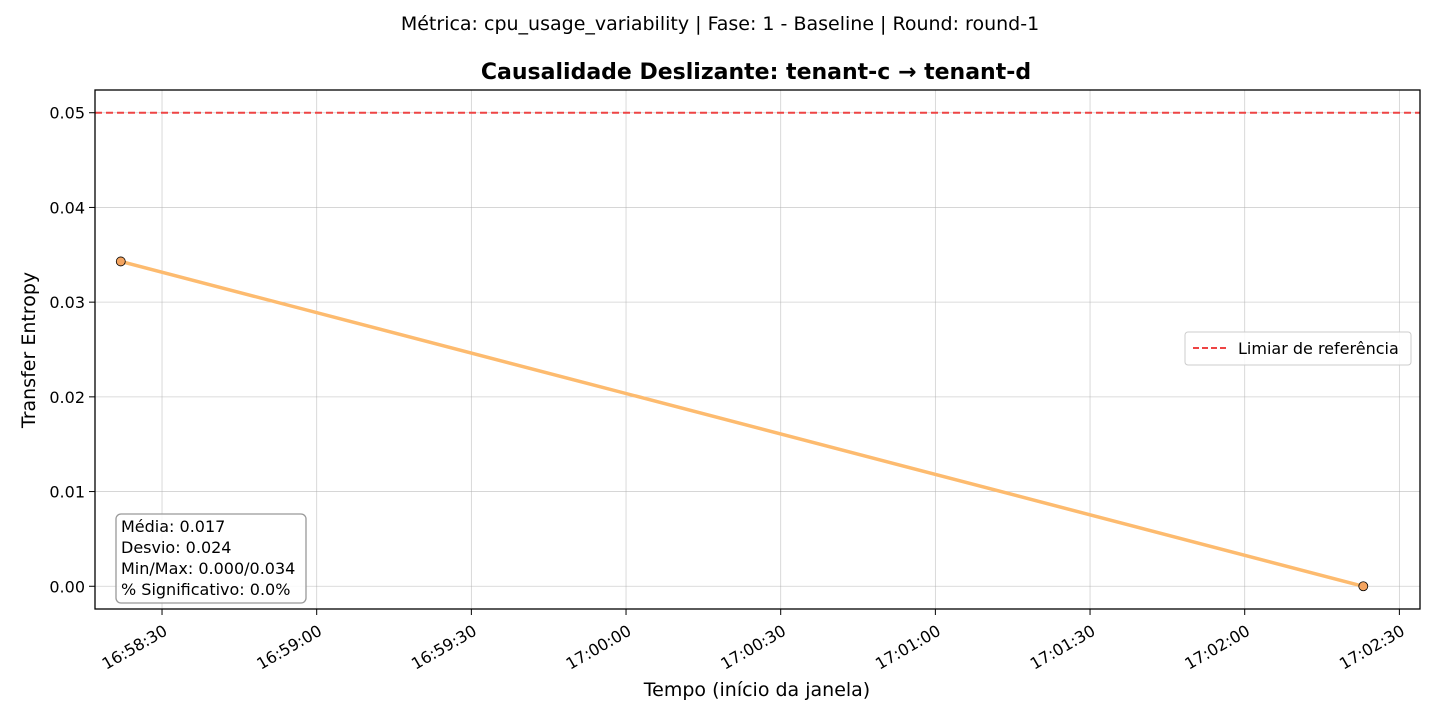 The width and height of the screenshot is (1440, 725). I want to click on y-tick-label: 0.02, so click(67, 397).